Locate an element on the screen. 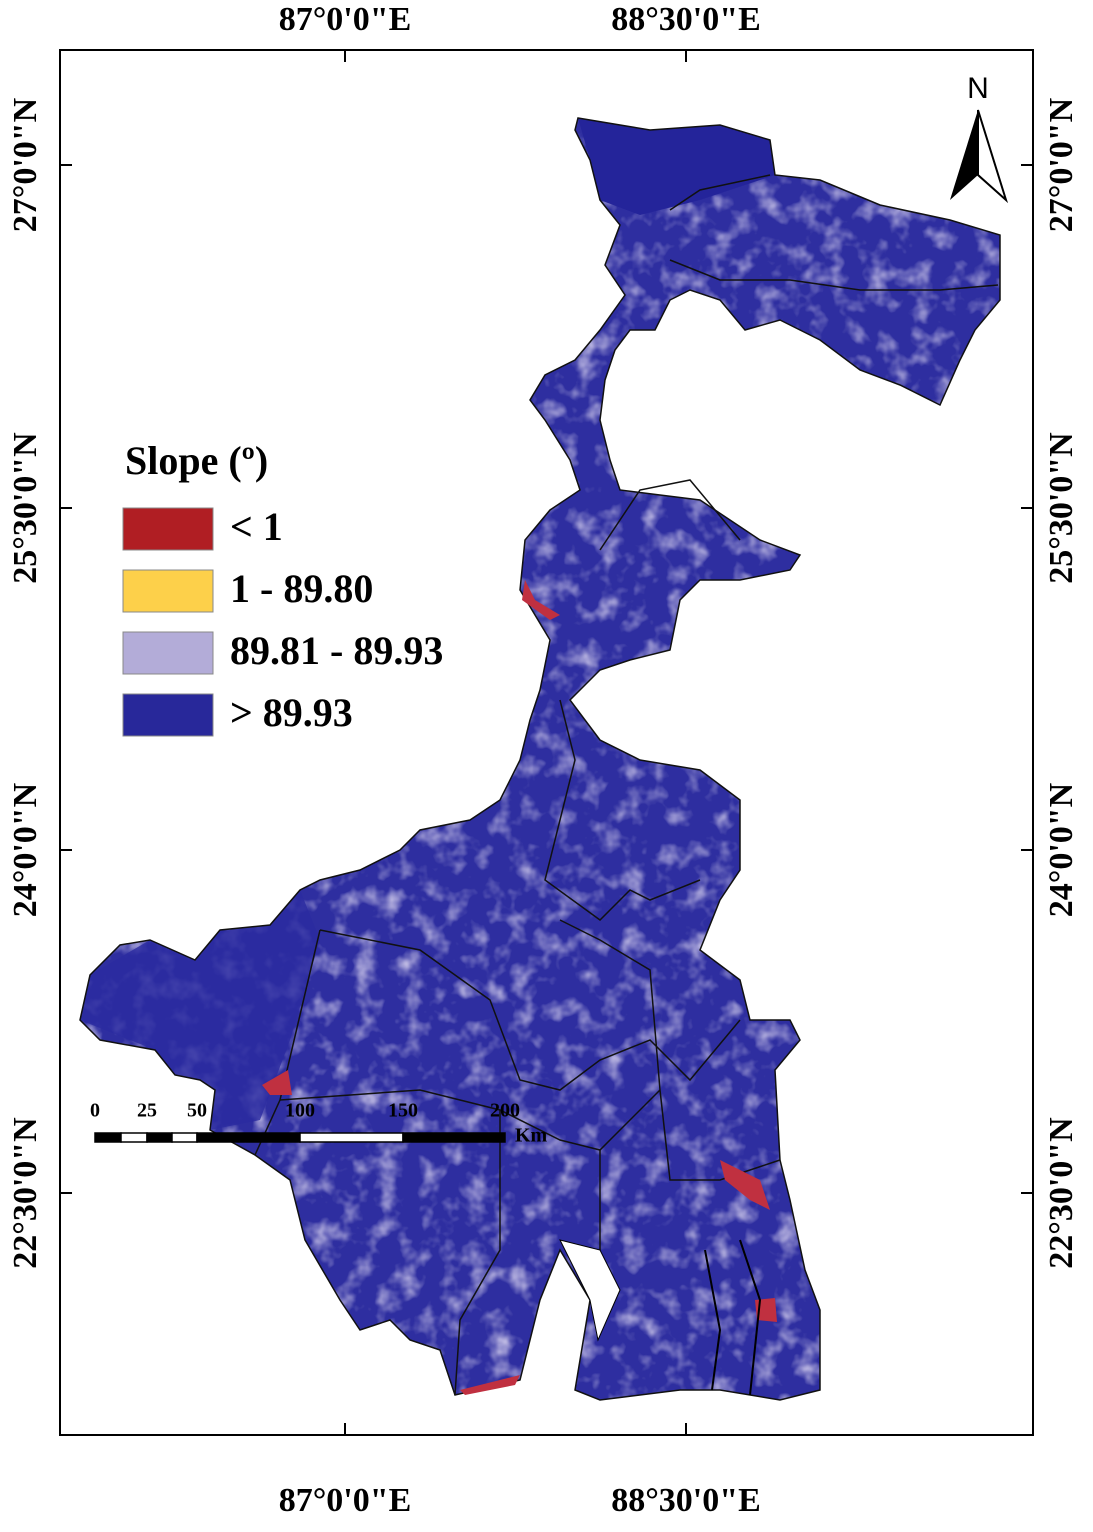 This screenshot has height=1532, width=1093. scale-label: 200 is located at coordinates (505, 1111).